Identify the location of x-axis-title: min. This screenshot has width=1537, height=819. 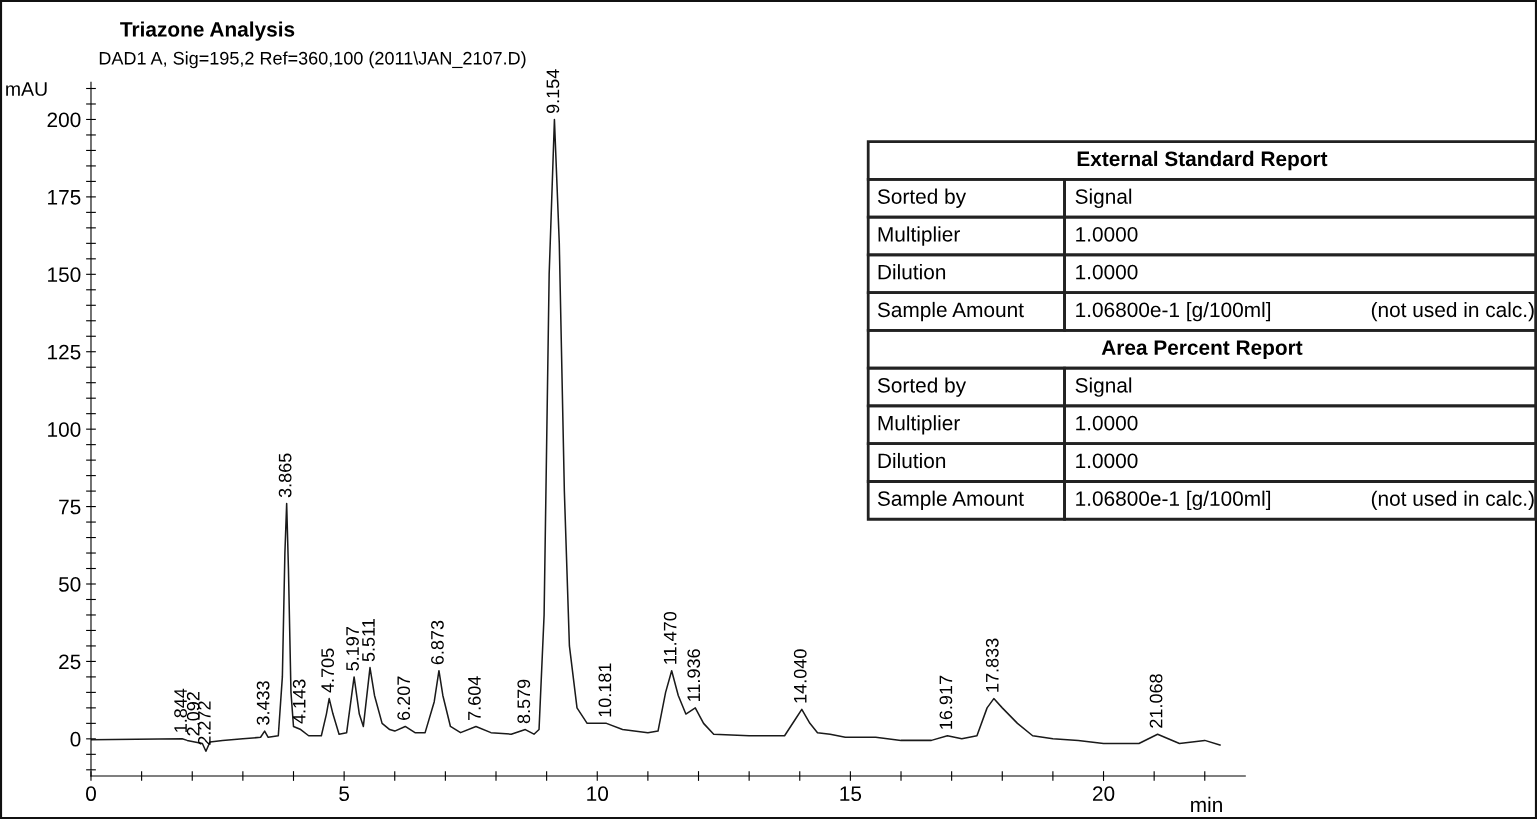
(1206, 804).